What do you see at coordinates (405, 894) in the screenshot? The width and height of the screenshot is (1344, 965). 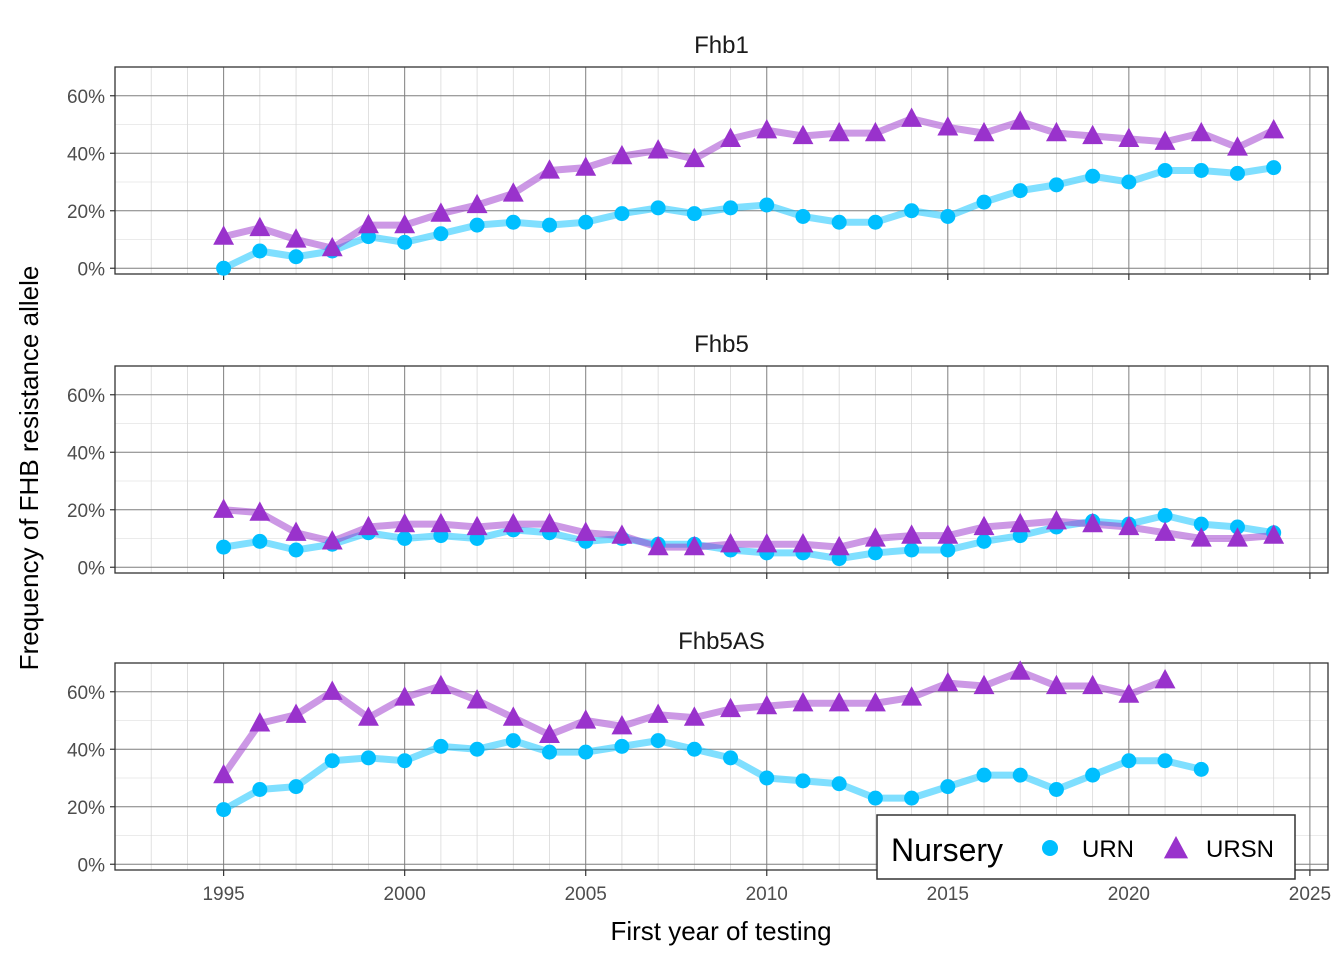 I see `x-tick-label: 2000` at bounding box center [405, 894].